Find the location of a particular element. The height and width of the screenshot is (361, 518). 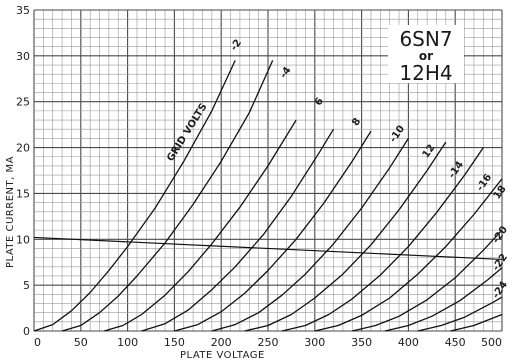

tube-label-box is located at coordinates (426, 54).